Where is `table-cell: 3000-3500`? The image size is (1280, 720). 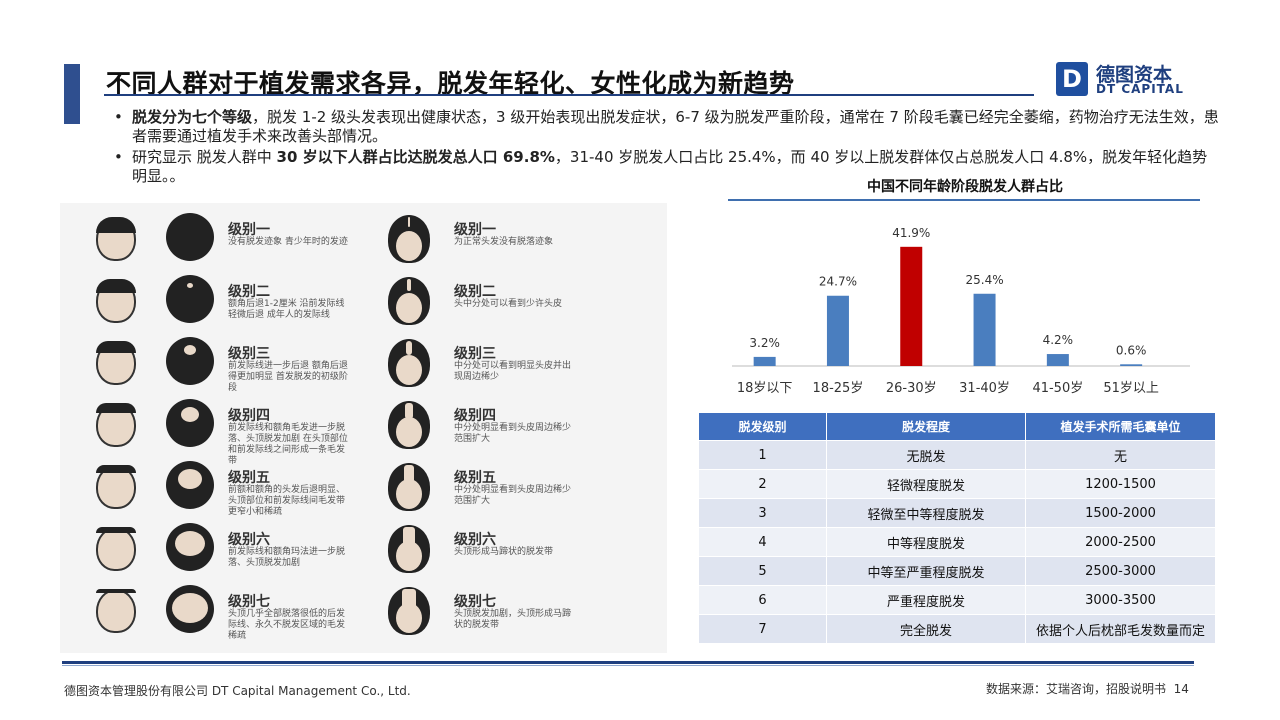 table-cell: 3000-3500 is located at coordinates (1120, 600).